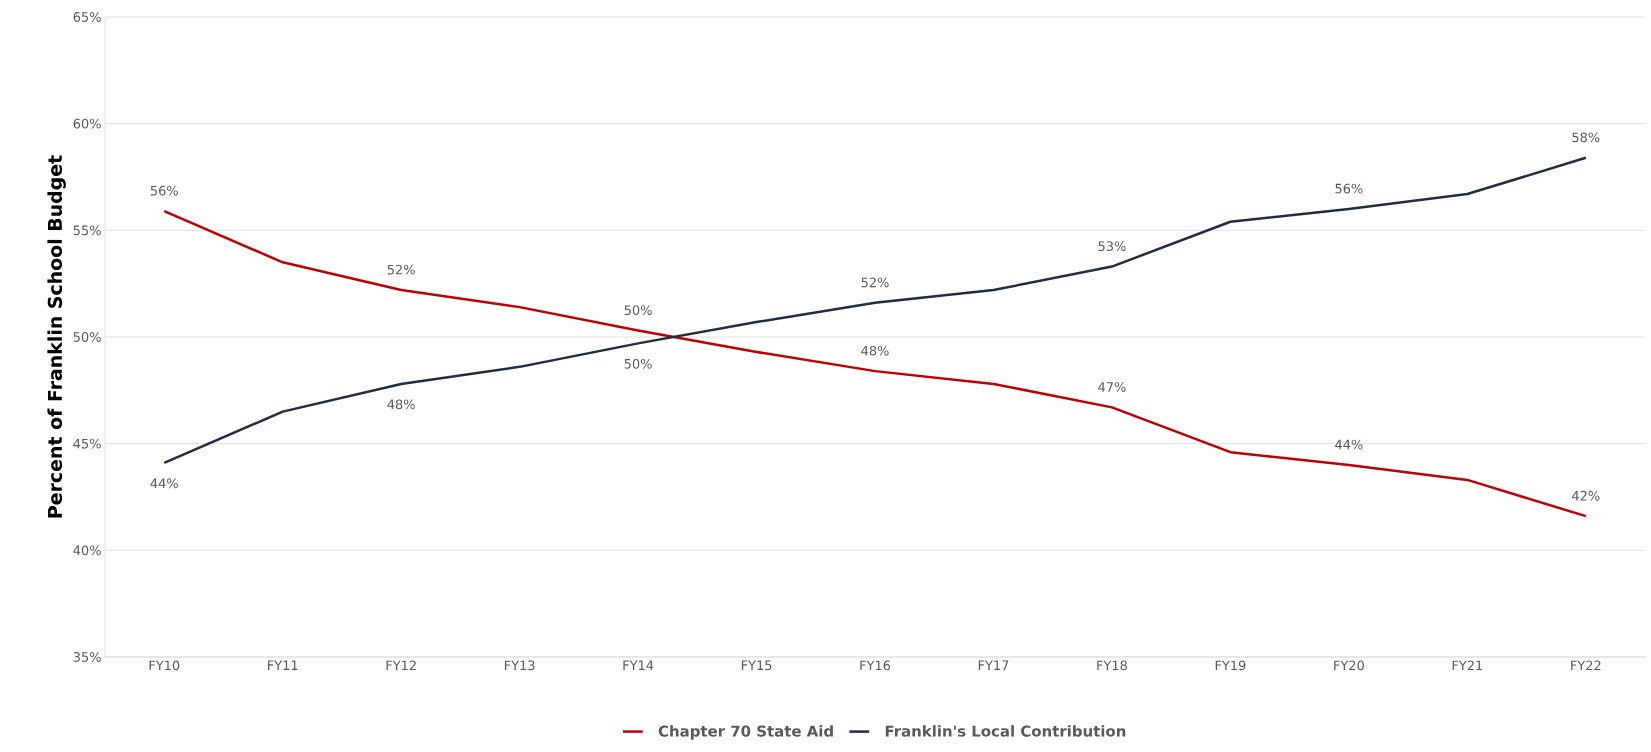 The image size is (1651, 752). Describe the element at coordinates (519, 665) in the screenshot. I see `x-tick-label: FY13` at that location.